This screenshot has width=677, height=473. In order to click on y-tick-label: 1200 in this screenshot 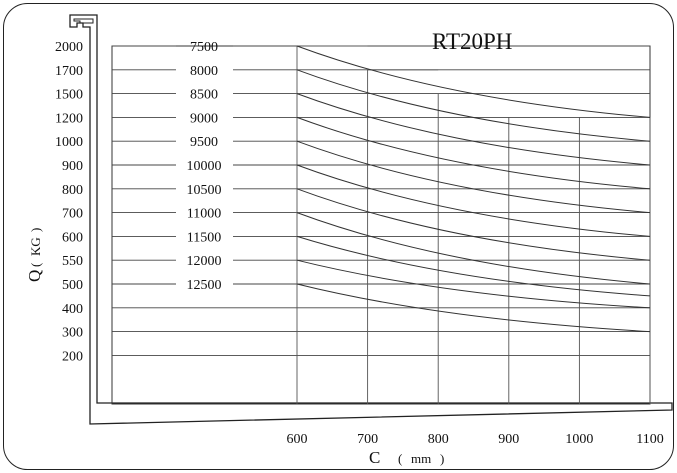, I will do `click(69, 118)`.